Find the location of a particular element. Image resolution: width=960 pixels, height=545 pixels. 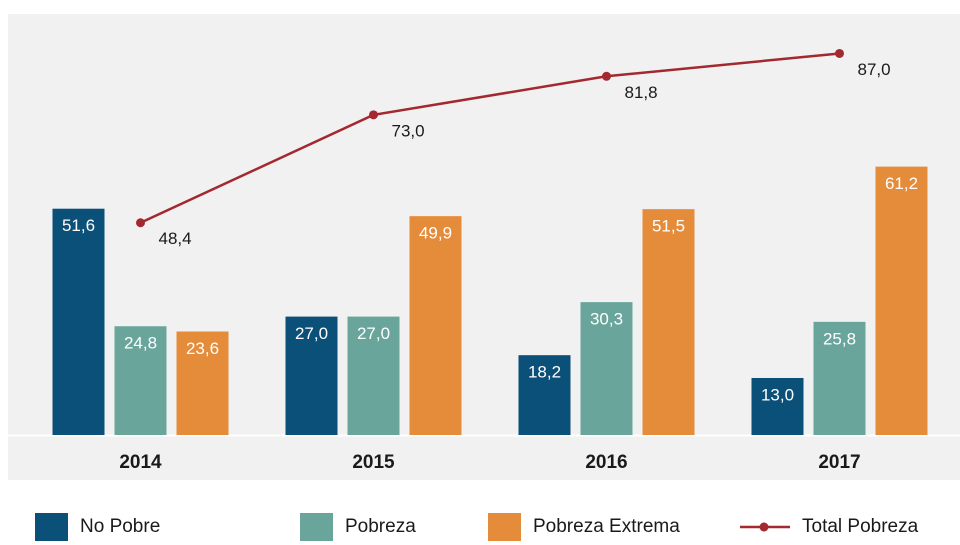

legend-label: Pobreza is located at coordinates (380, 526).